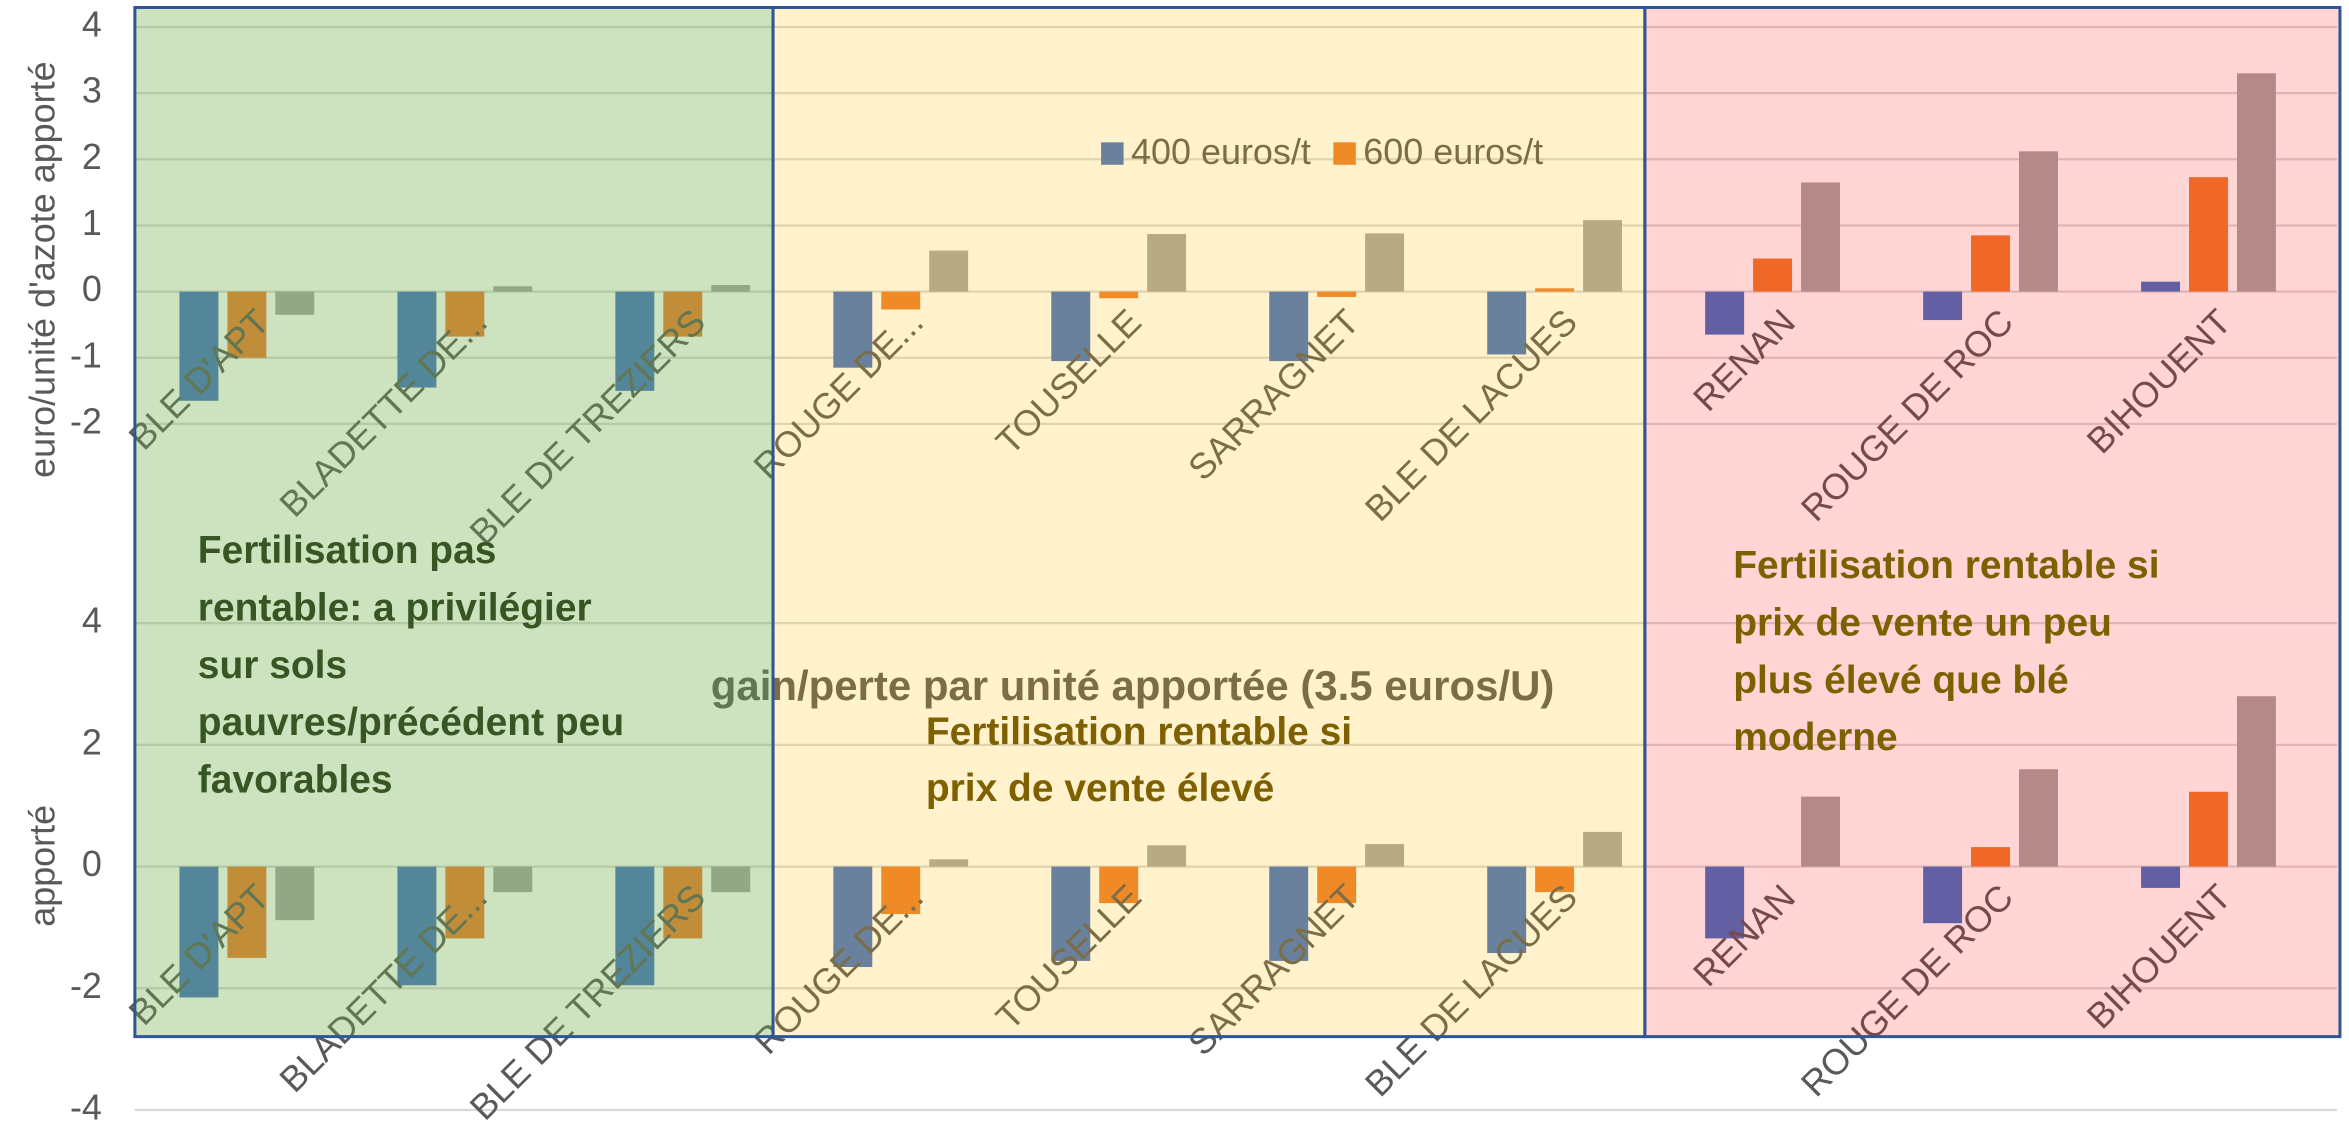  What do you see at coordinates (86, 354) in the screenshot?
I see `y-tick-label: -1` at bounding box center [86, 354].